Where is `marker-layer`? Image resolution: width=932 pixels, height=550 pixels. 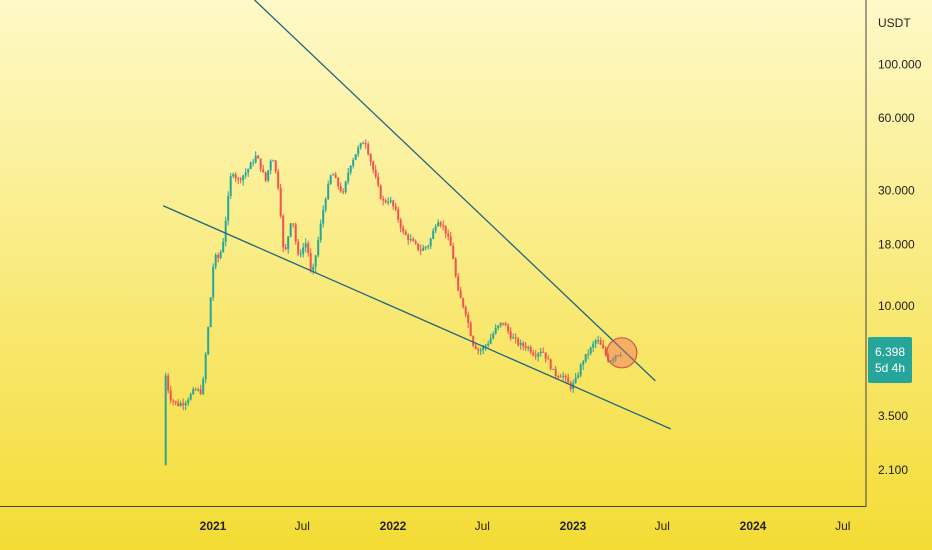
marker-layer is located at coordinates (622, 353).